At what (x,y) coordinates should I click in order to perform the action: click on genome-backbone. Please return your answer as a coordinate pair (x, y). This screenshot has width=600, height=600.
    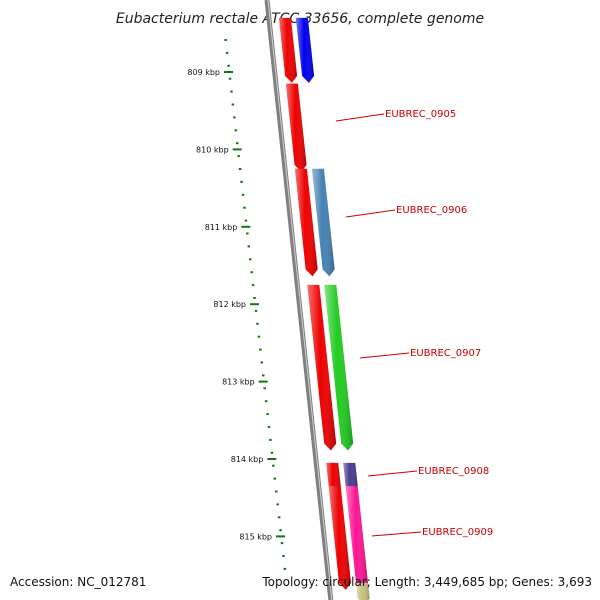
    Looking at the image, I should click on (299, 300).